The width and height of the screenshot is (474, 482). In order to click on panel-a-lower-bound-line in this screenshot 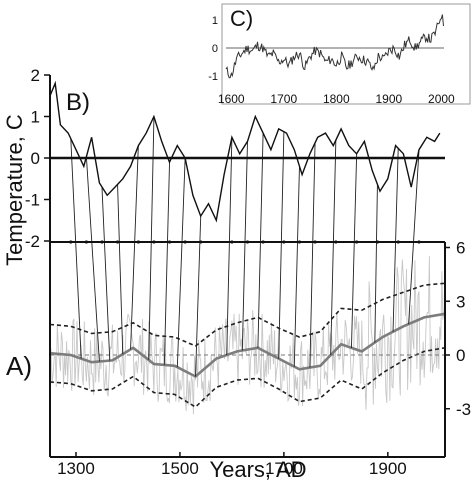, I will do `click(247, 378)`.